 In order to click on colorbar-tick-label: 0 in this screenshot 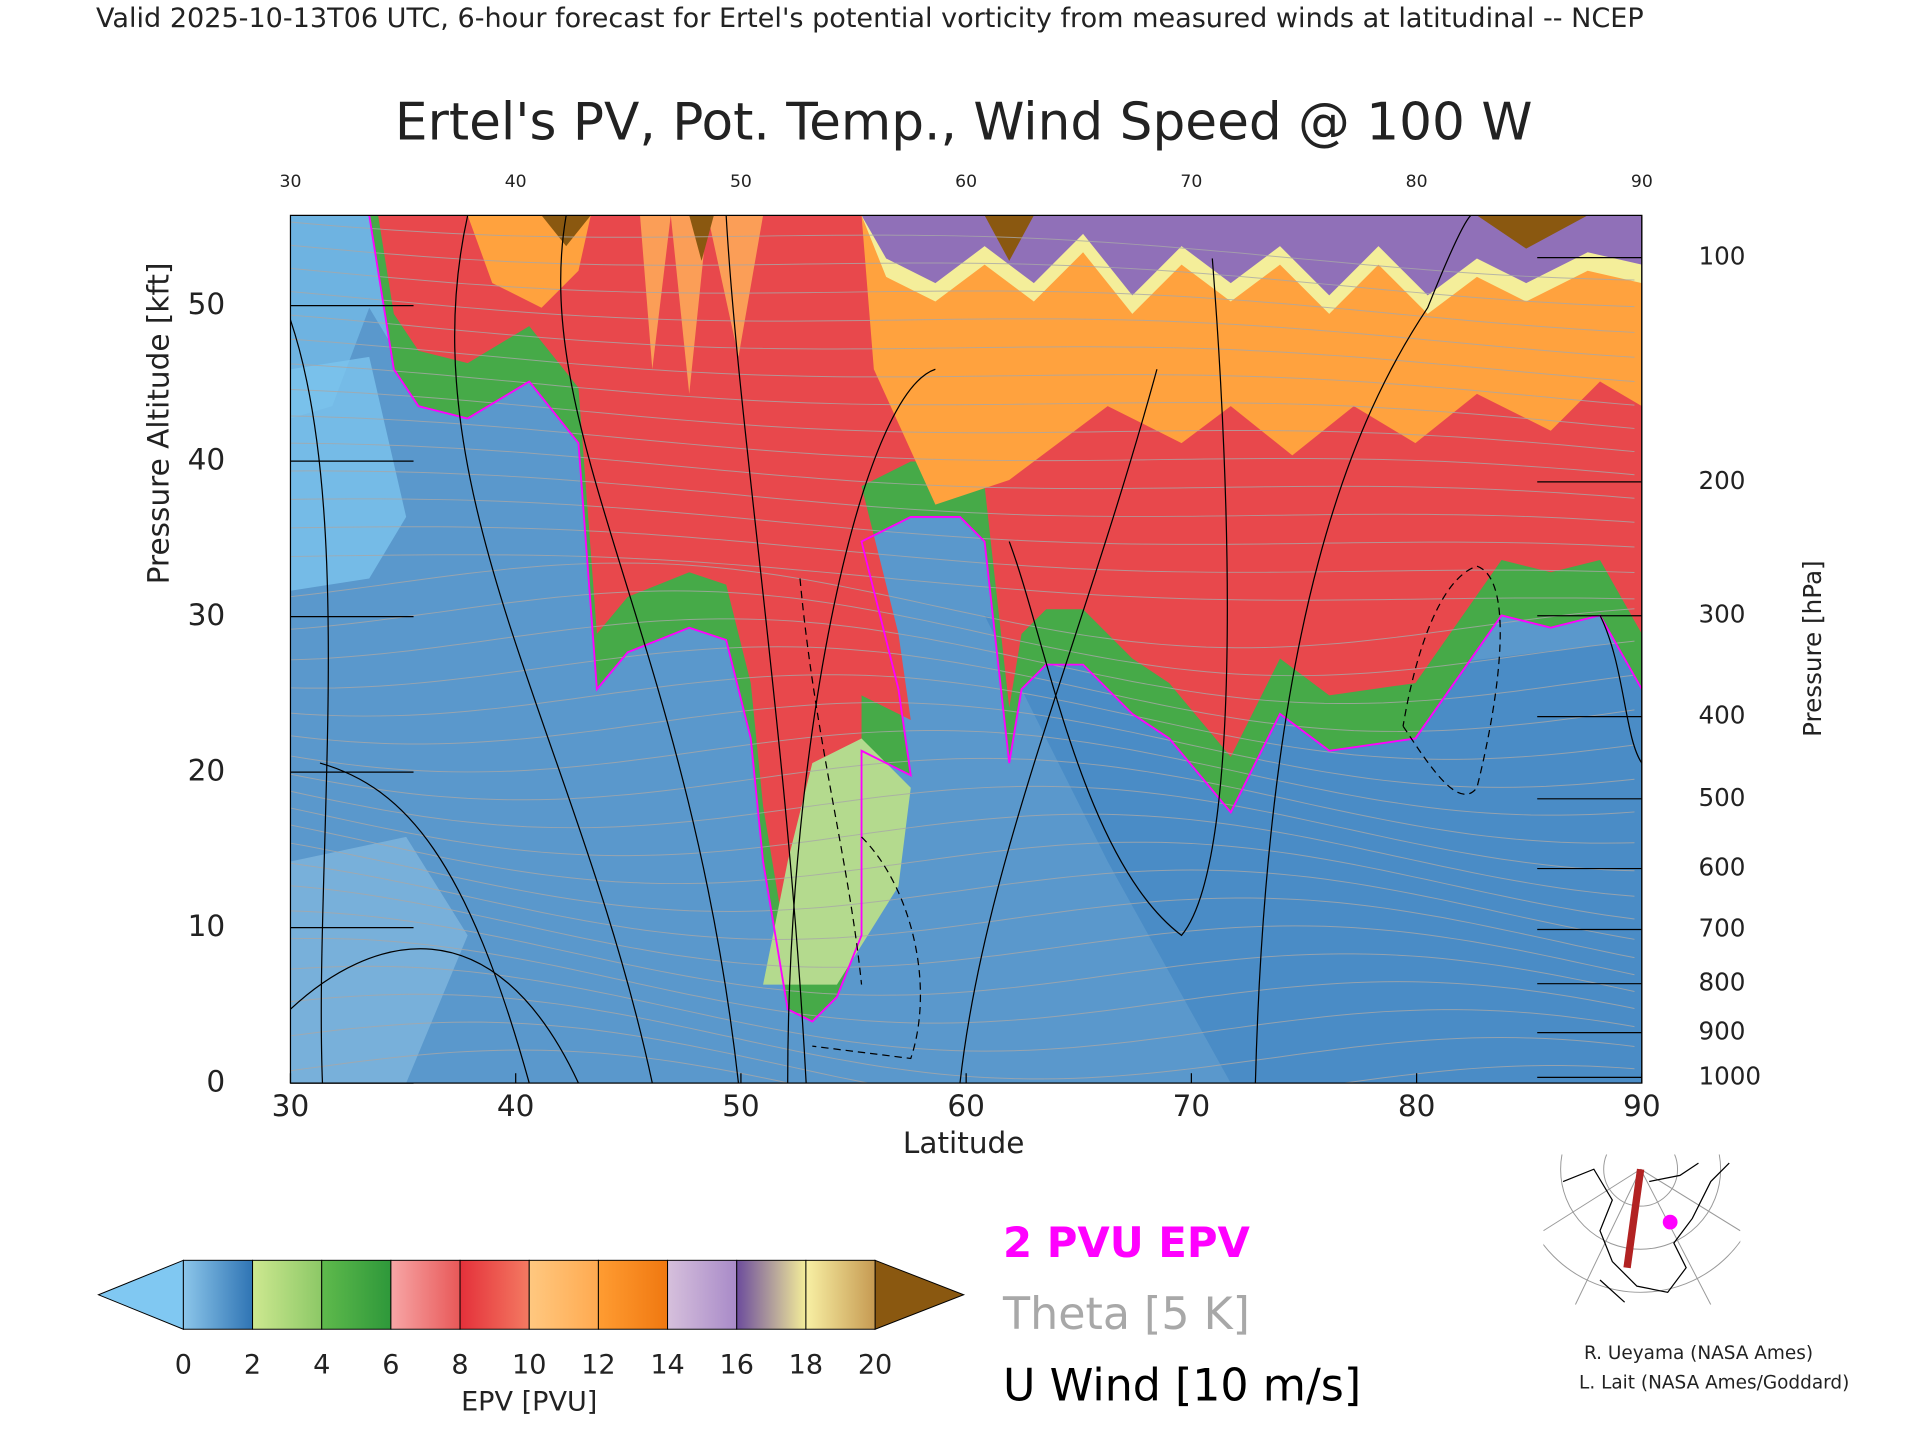, I will do `click(183, 1365)`.